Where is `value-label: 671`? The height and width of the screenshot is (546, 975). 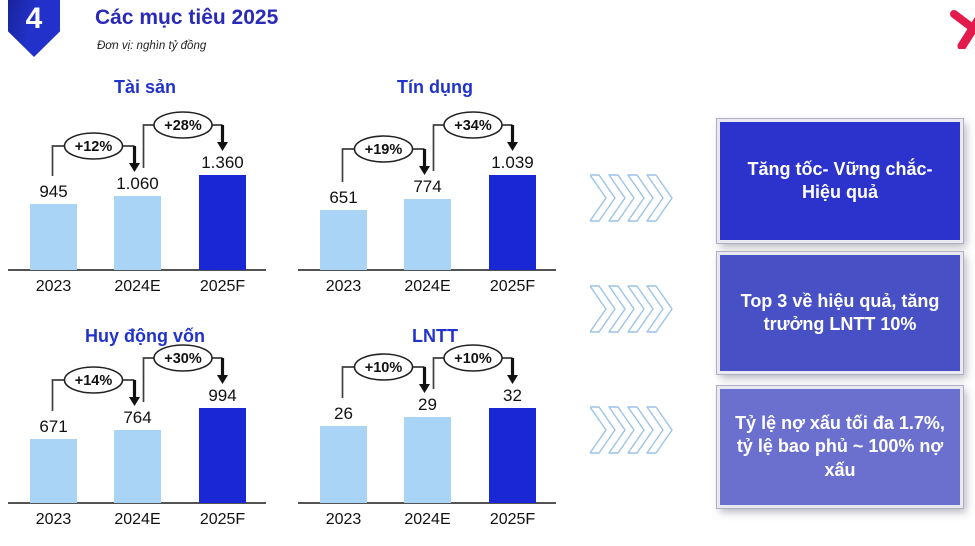 value-label: 671 is located at coordinates (53, 426).